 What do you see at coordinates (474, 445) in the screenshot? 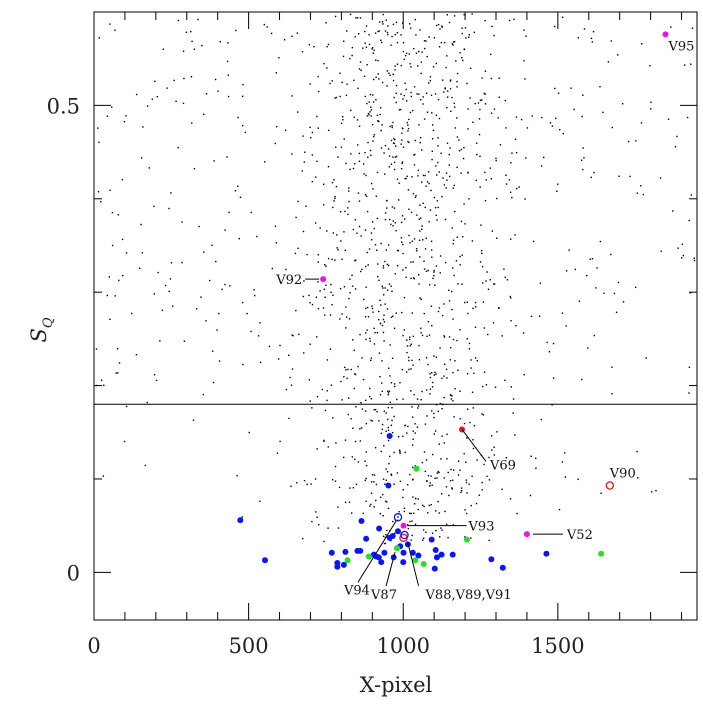
I see `leader-line` at bounding box center [474, 445].